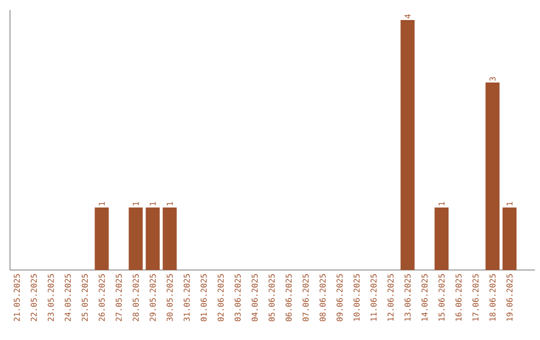  Describe the element at coordinates (237, 298) in the screenshot. I see `x-tick-label: 03.06.2025` at that location.